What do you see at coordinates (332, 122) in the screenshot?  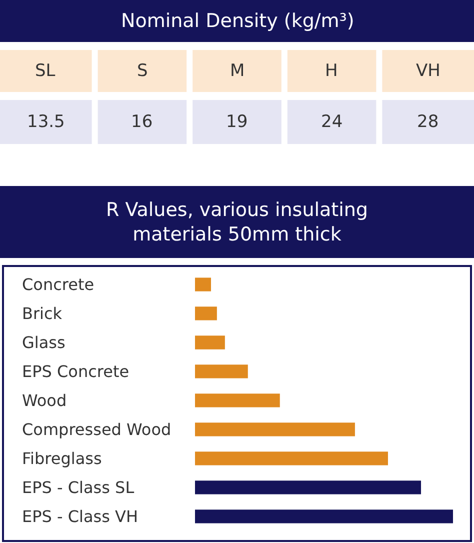 I see `data-label: 24` at bounding box center [332, 122].